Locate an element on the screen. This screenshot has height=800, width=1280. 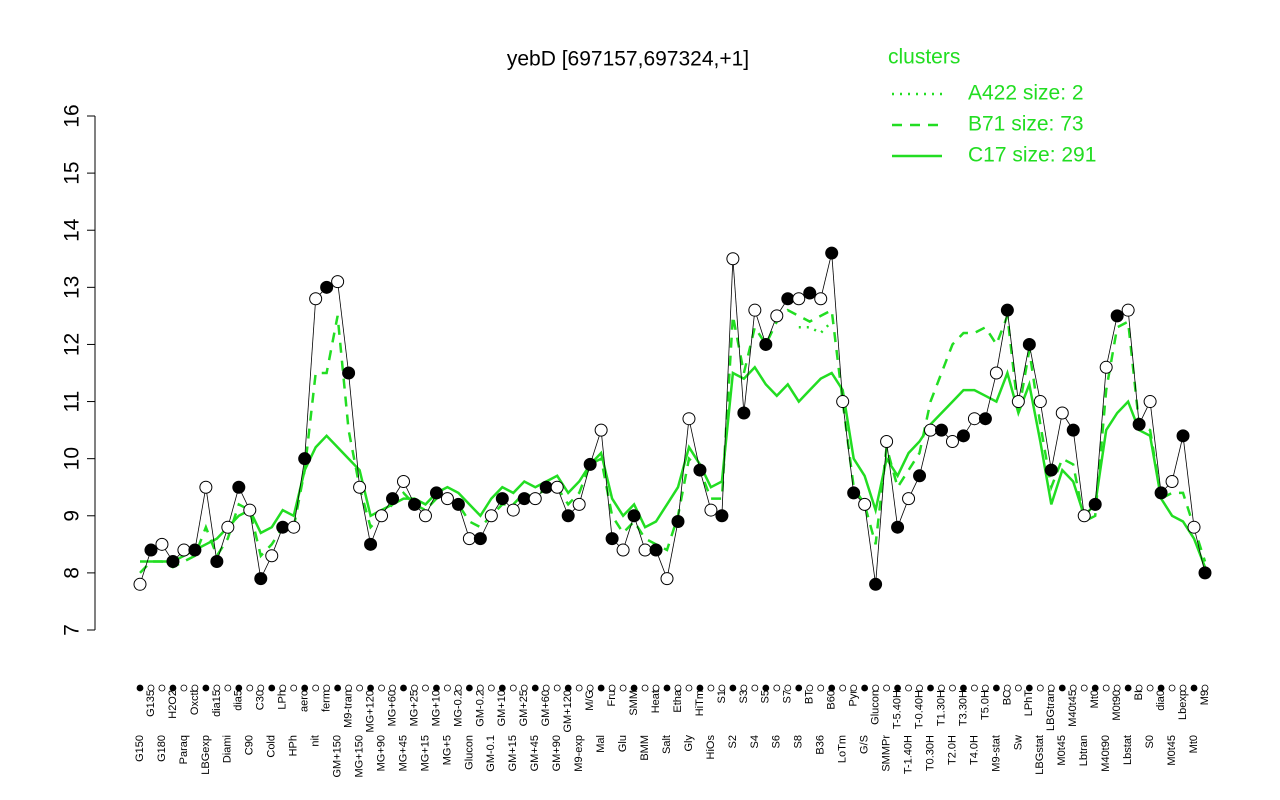
x-tick-label: T2.0H is located at coordinates (952, 750).